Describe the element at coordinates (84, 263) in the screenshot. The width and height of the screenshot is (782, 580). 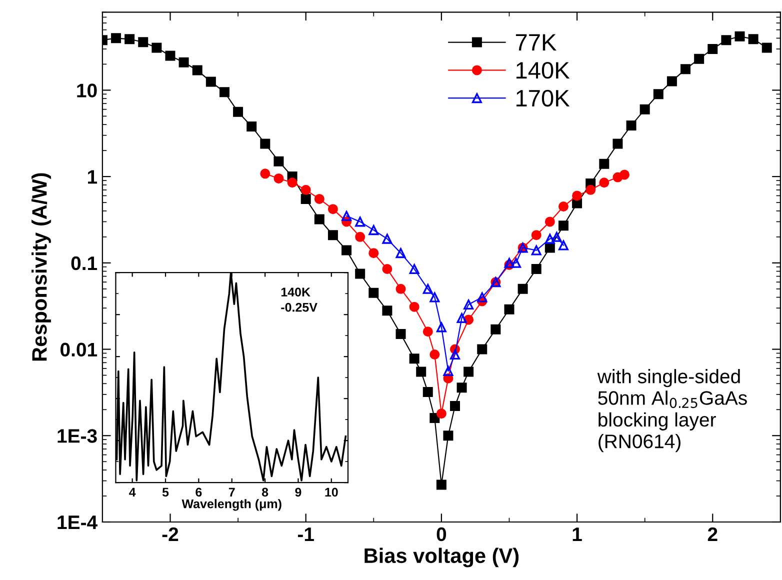
I see `y-tick-label: 0.1` at that location.